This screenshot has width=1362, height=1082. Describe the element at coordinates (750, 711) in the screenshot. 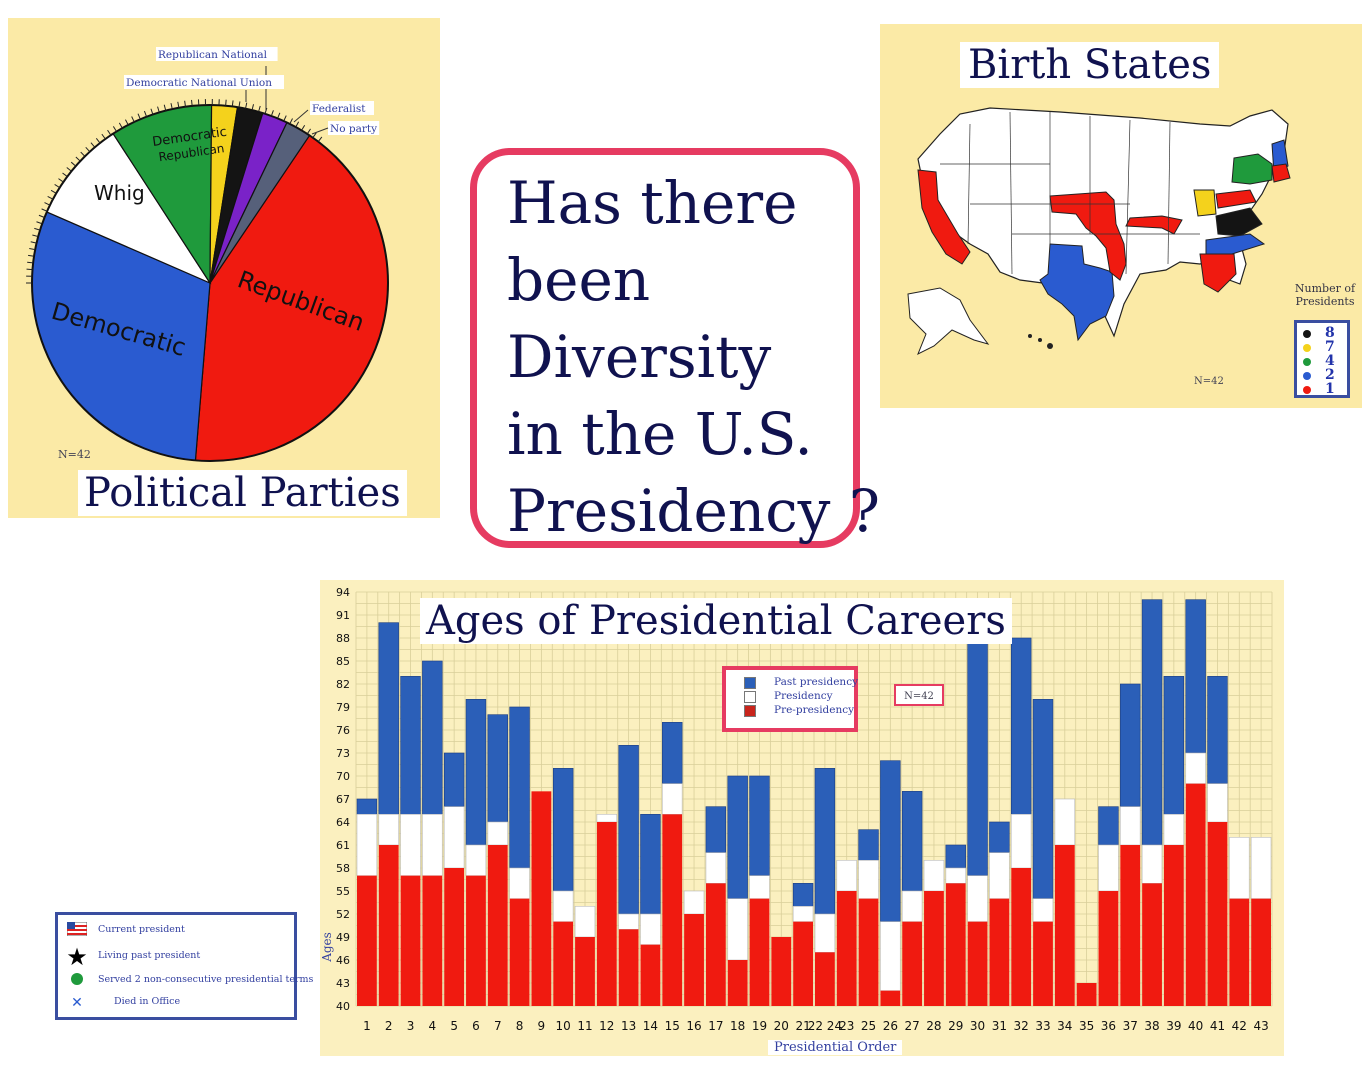

I see `red-swatch-icon` at that location.